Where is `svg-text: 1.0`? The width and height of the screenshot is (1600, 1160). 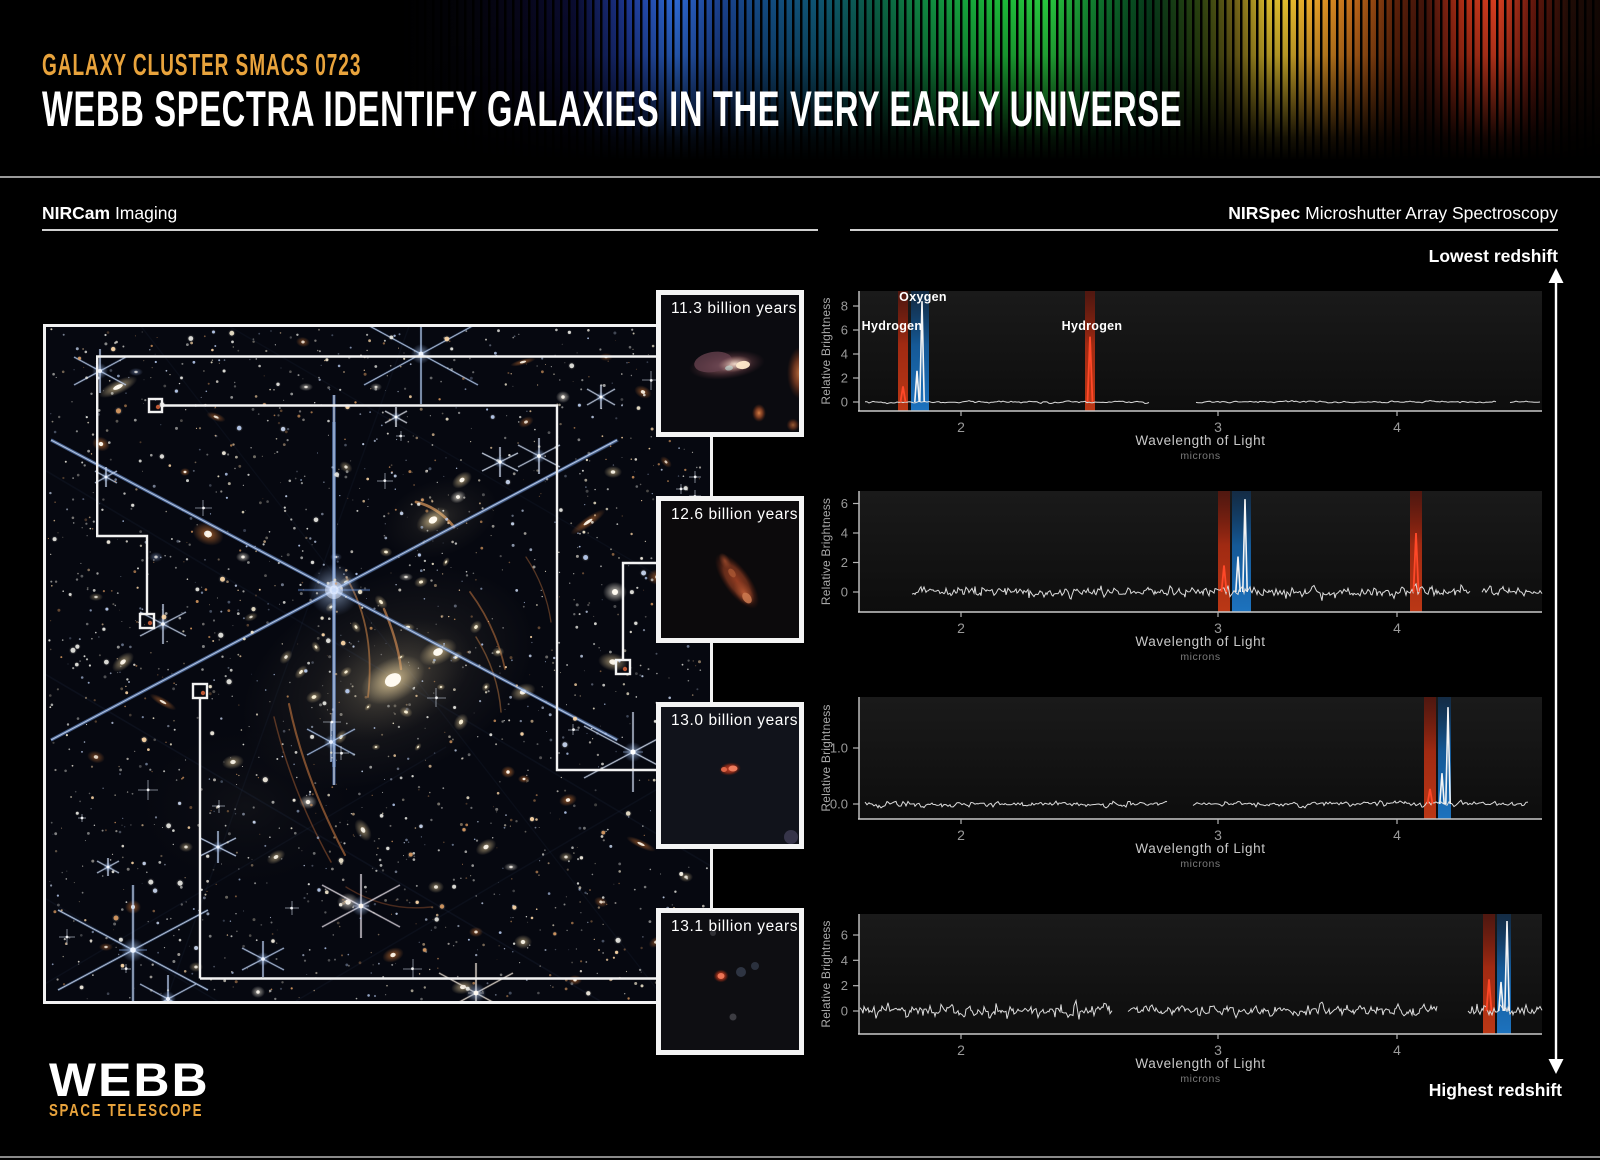 svg-text: 1.0 is located at coordinates (839, 748).